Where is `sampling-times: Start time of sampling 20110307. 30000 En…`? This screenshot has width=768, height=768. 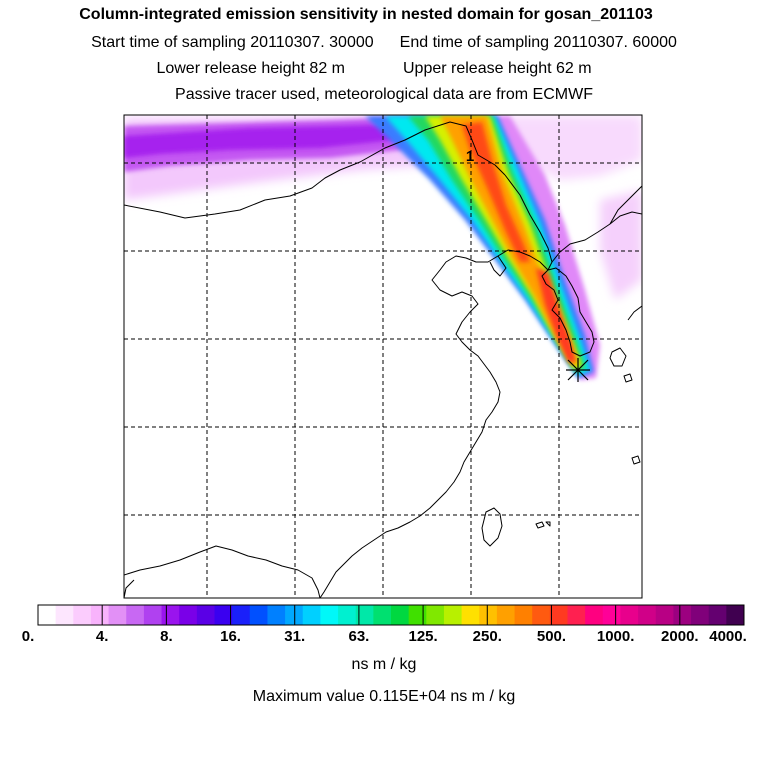 sampling-times: Start time of sampling 20110307. 30000 En… is located at coordinates (384, 43).